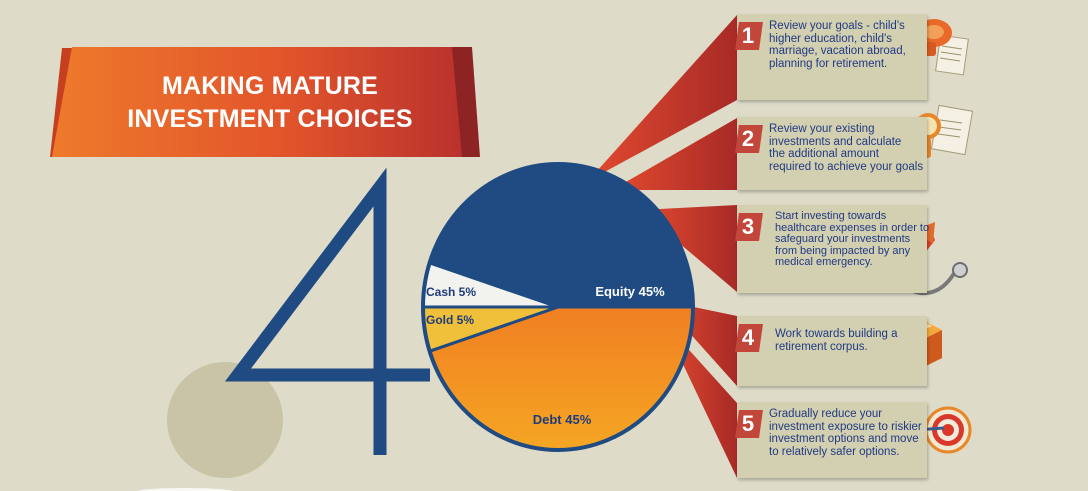  Describe the element at coordinates (748, 138) in the screenshot. I see `step-number: 2` at that location.